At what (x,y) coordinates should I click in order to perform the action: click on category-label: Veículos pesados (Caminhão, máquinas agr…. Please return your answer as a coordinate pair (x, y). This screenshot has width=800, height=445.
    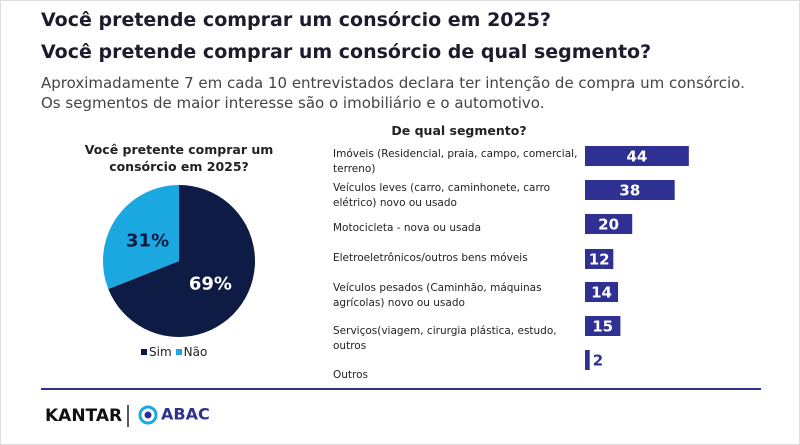
    Looking at the image, I should click on (437, 295).